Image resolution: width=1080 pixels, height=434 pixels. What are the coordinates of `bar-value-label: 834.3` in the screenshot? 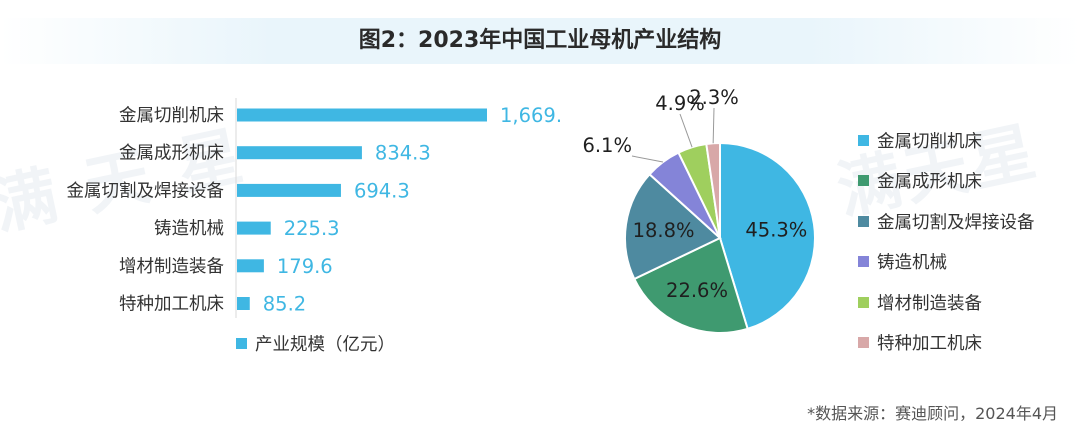 It's located at (403, 153).